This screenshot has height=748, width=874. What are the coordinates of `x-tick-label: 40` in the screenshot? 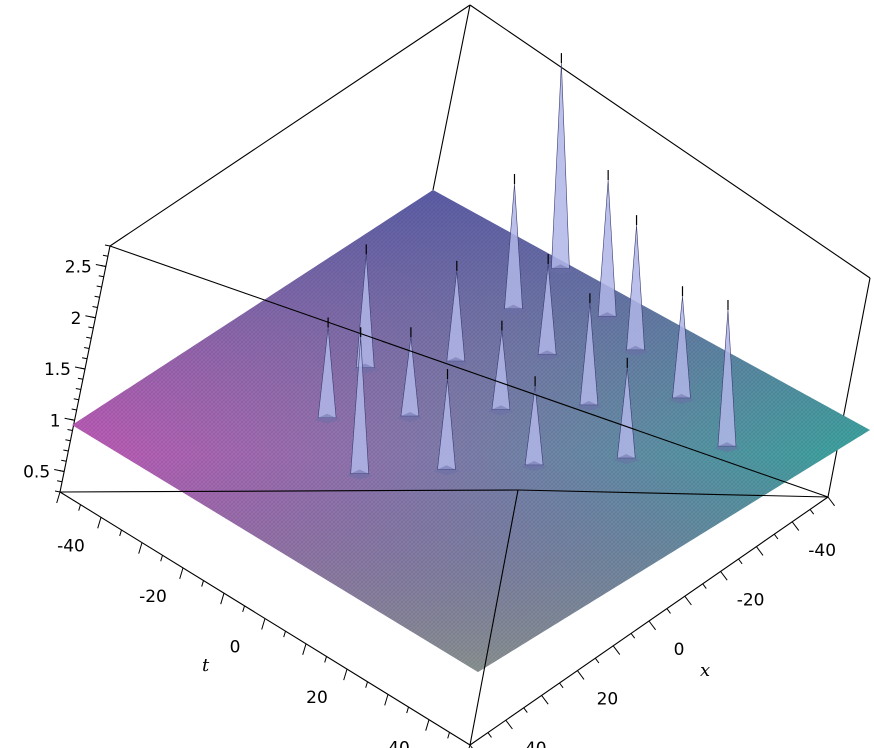 It's located at (536, 743).